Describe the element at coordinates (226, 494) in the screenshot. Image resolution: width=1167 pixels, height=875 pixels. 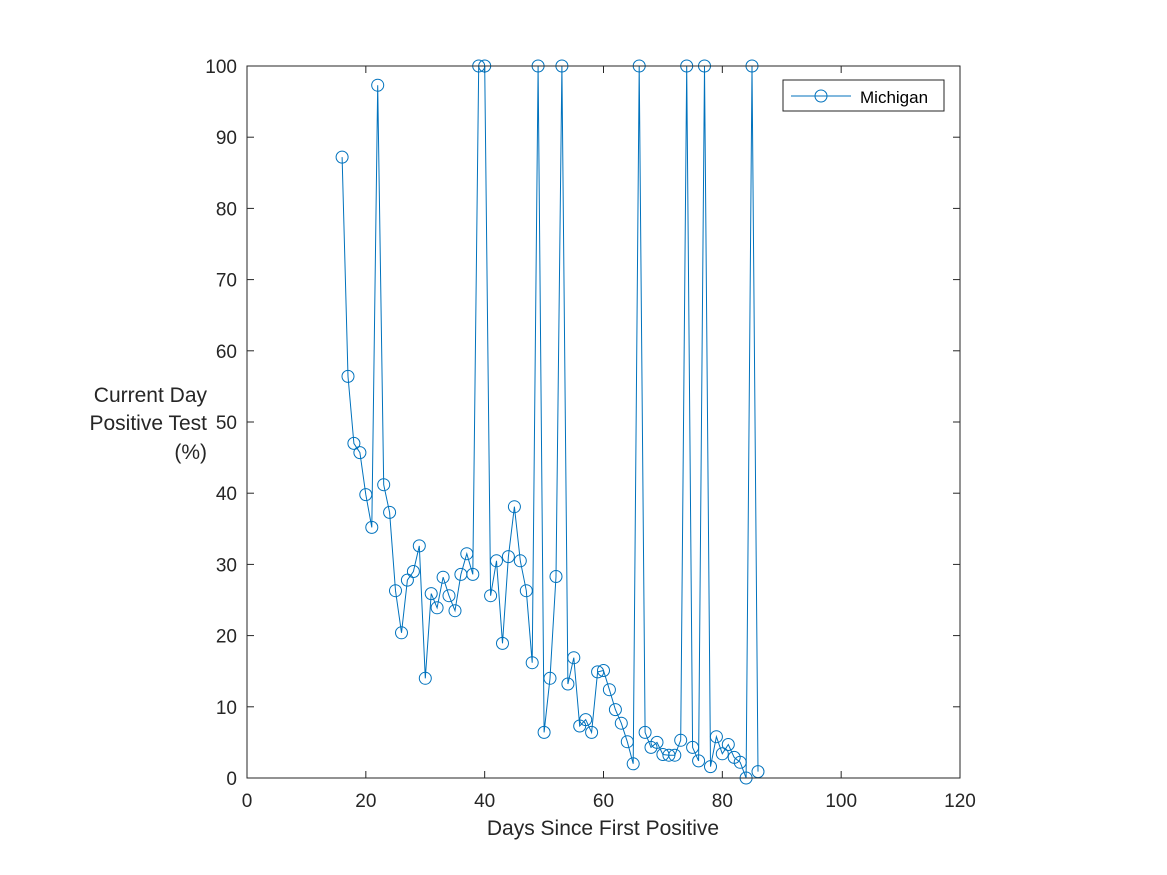
I see `y-tick-label: 40` at that location.